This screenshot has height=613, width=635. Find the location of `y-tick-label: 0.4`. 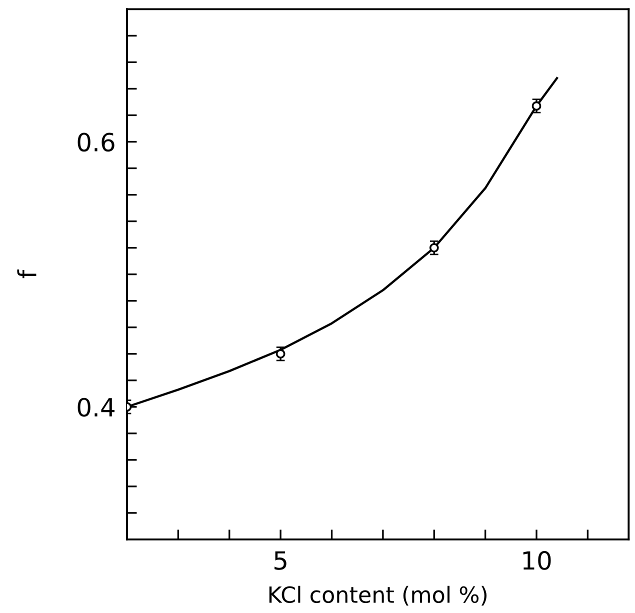

y-tick-label: 0.4 is located at coordinates (96, 407).